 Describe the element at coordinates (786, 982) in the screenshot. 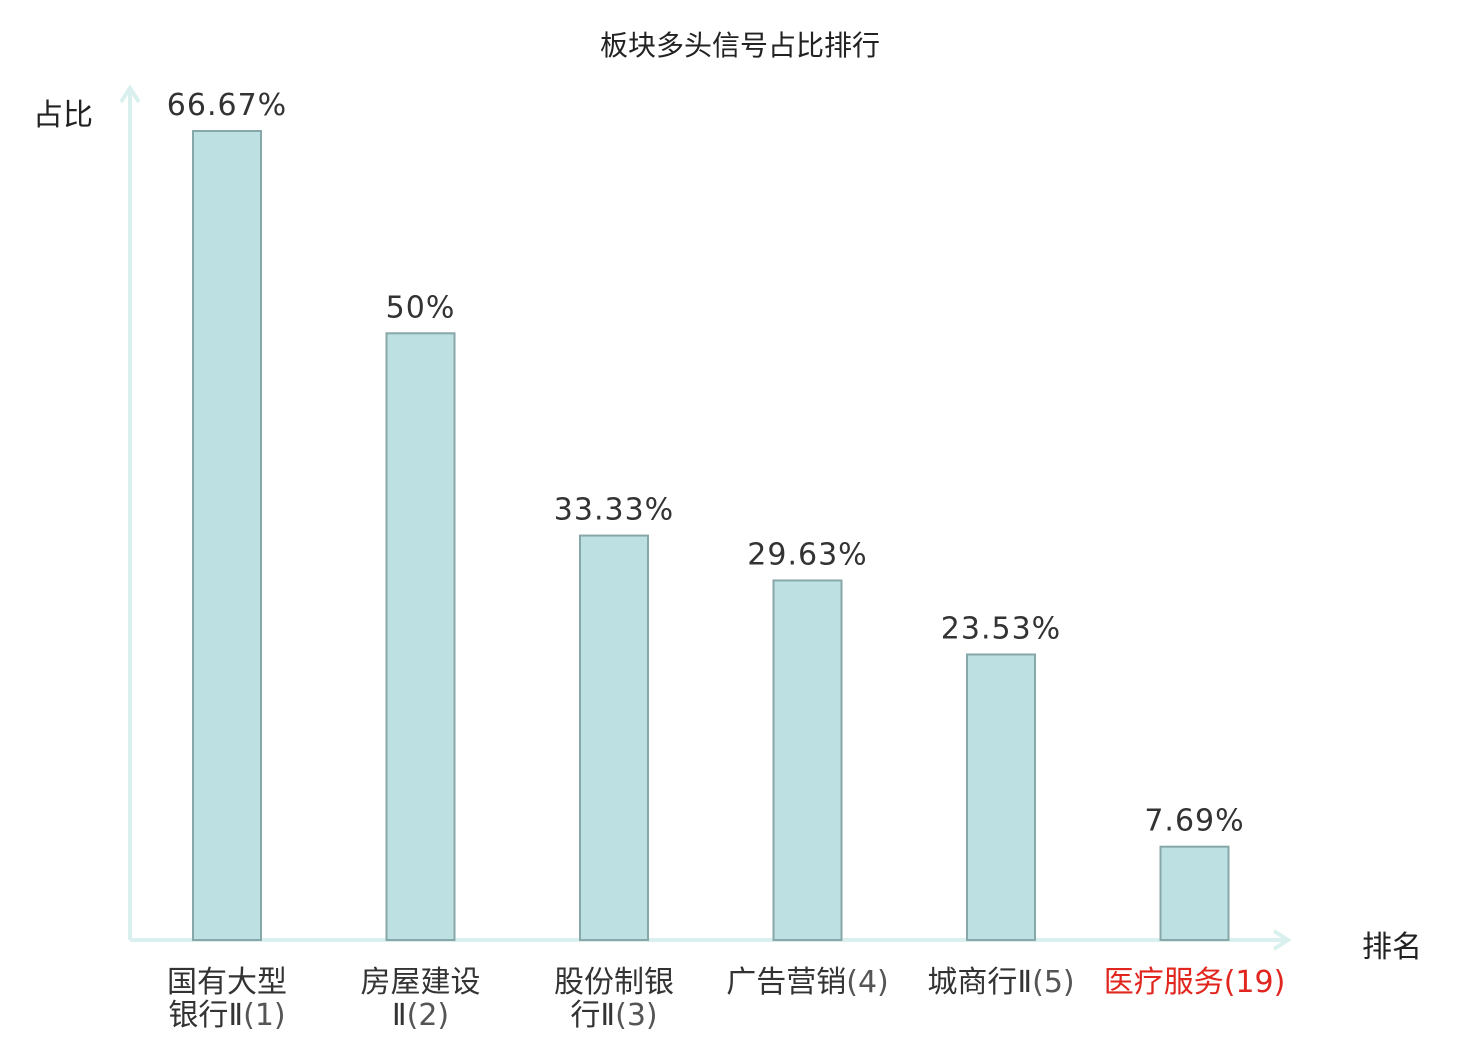

I see `category-name: 广告营销` at that location.